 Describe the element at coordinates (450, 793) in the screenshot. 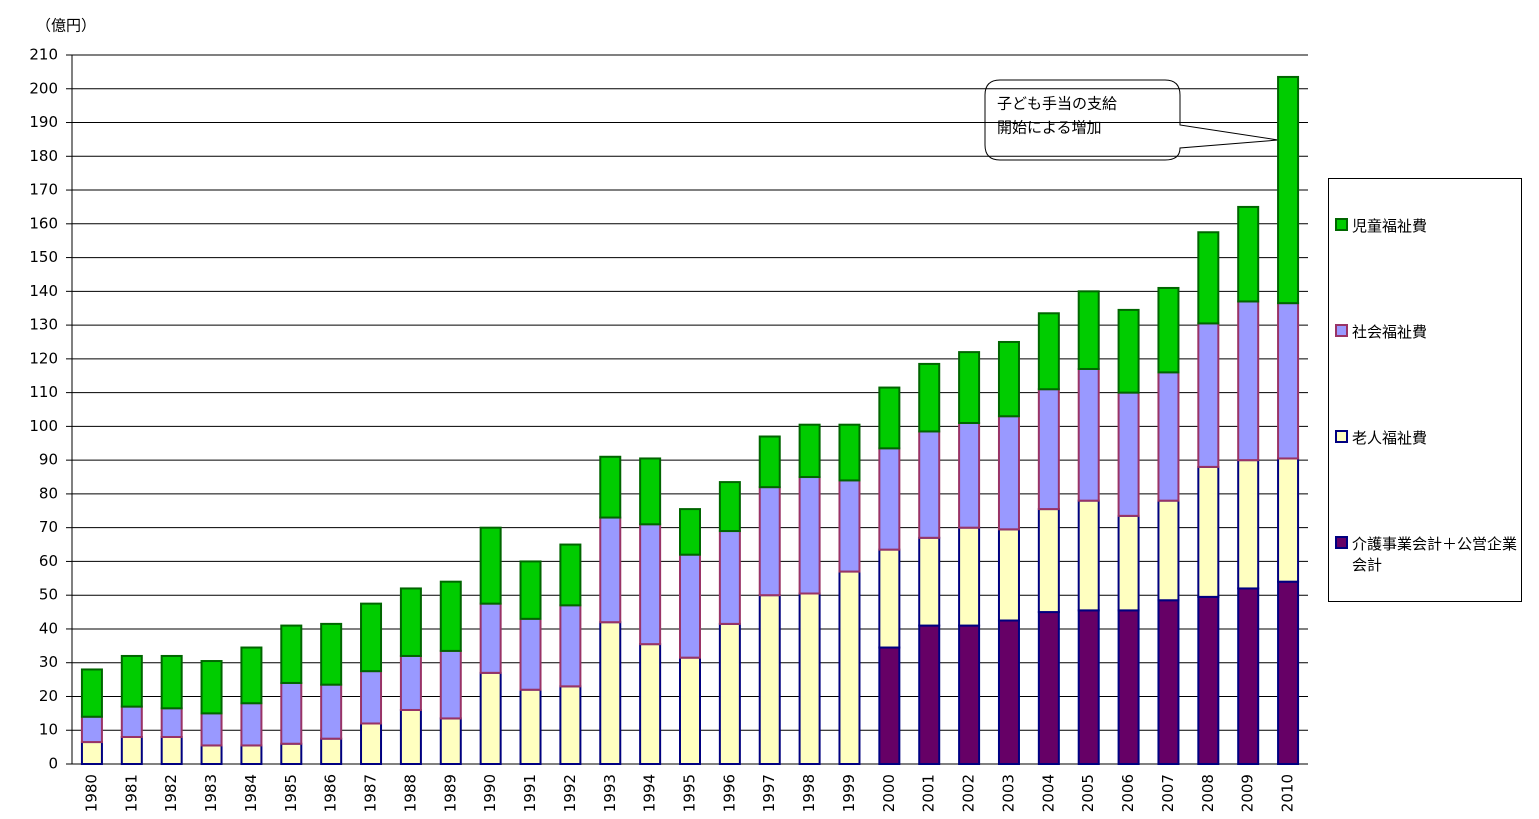

I see `x-tick-label: 1989` at that location.